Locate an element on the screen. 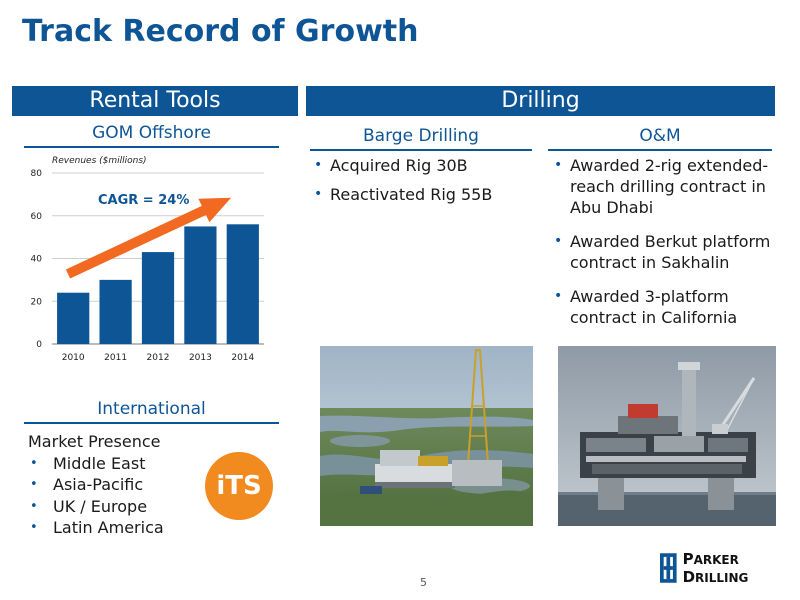 The height and width of the screenshot is (600, 800). parker-drilling-logo: PARKER DRILLING is located at coordinates (730, 568).